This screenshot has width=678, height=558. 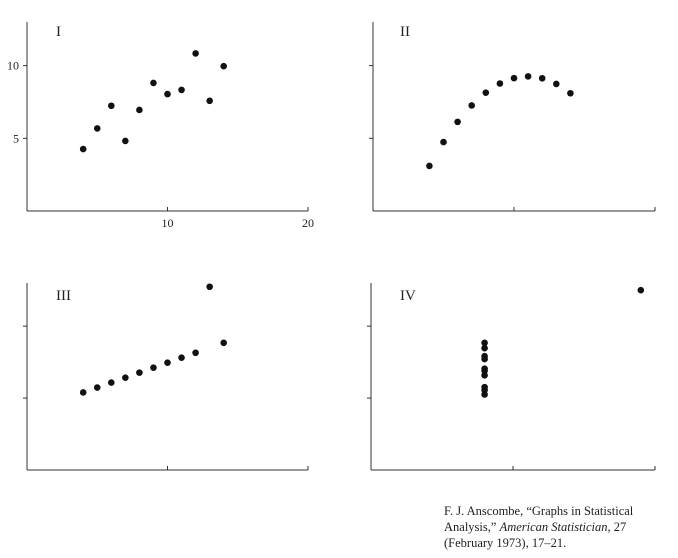 I want to click on citation-line-2: Analysis,” American Statistician, 27, so click(x=559, y=527).